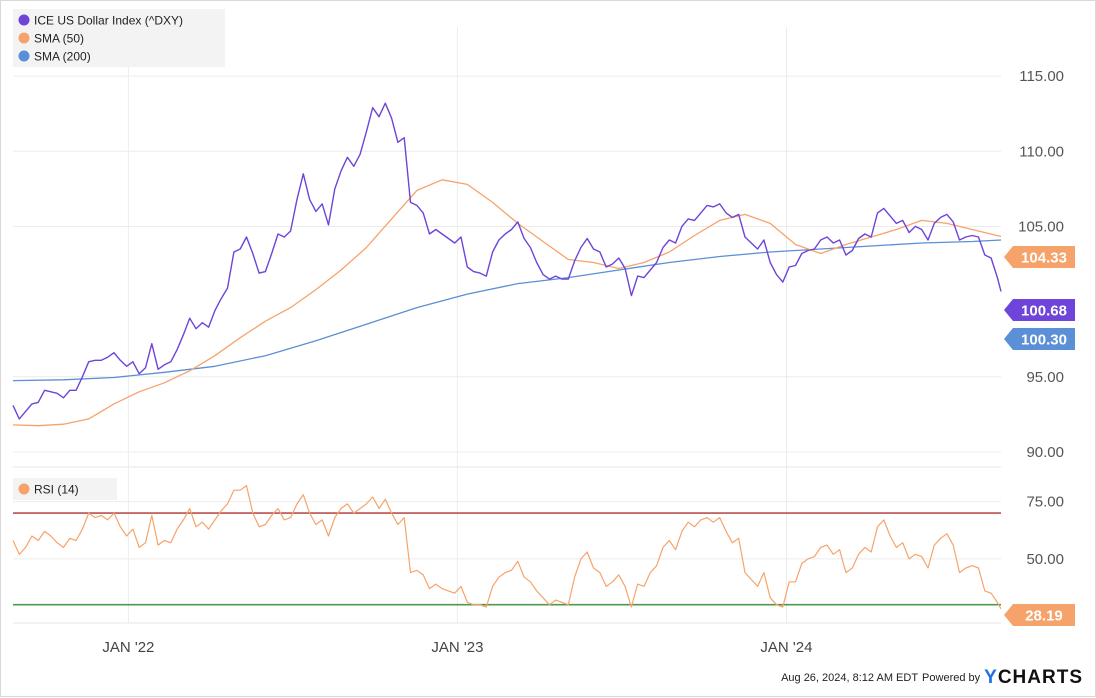  I want to click on y-tick-label: 105.00, so click(1041, 226).